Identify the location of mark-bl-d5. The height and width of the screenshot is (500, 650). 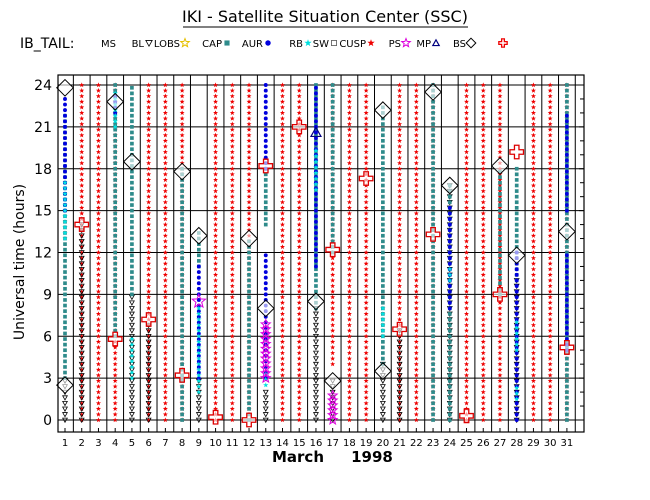
(131, 404).